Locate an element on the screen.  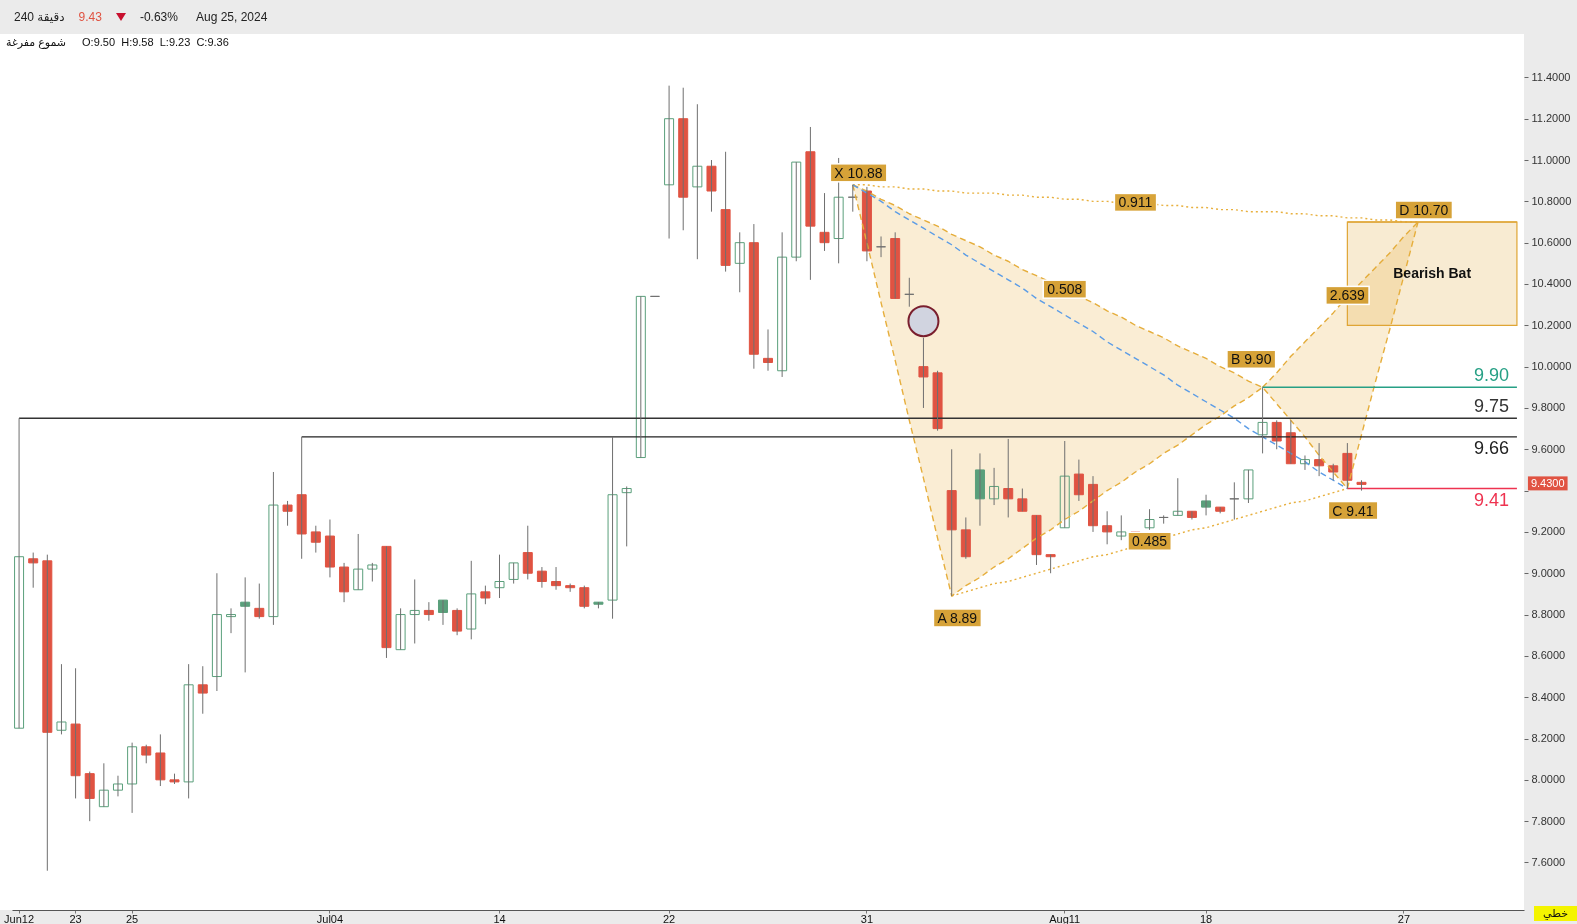
series-label: 9.41 is located at coordinates (1491, 499).